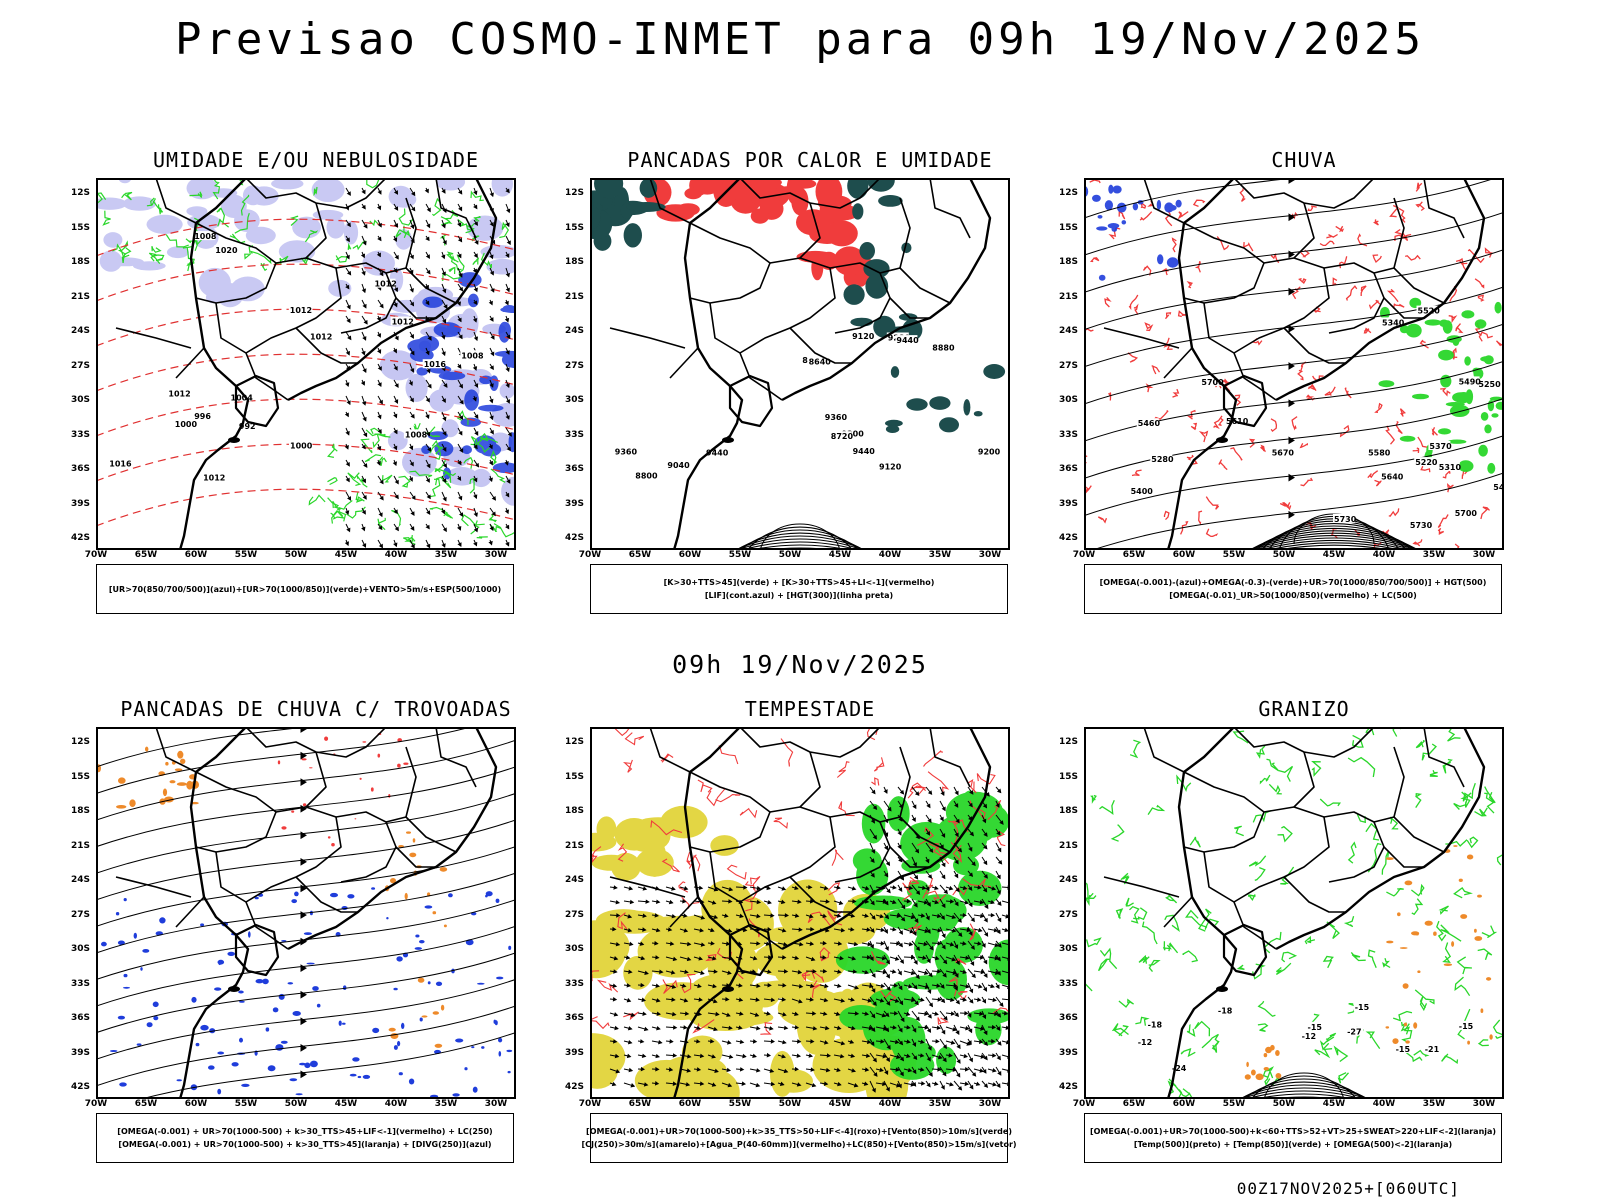 This screenshot has width=1600, height=1200. What do you see at coordinates (1348, 1188) in the screenshot?
I see `run-footer: 00Z17NOV2025+[060UTC]` at bounding box center [1348, 1188].